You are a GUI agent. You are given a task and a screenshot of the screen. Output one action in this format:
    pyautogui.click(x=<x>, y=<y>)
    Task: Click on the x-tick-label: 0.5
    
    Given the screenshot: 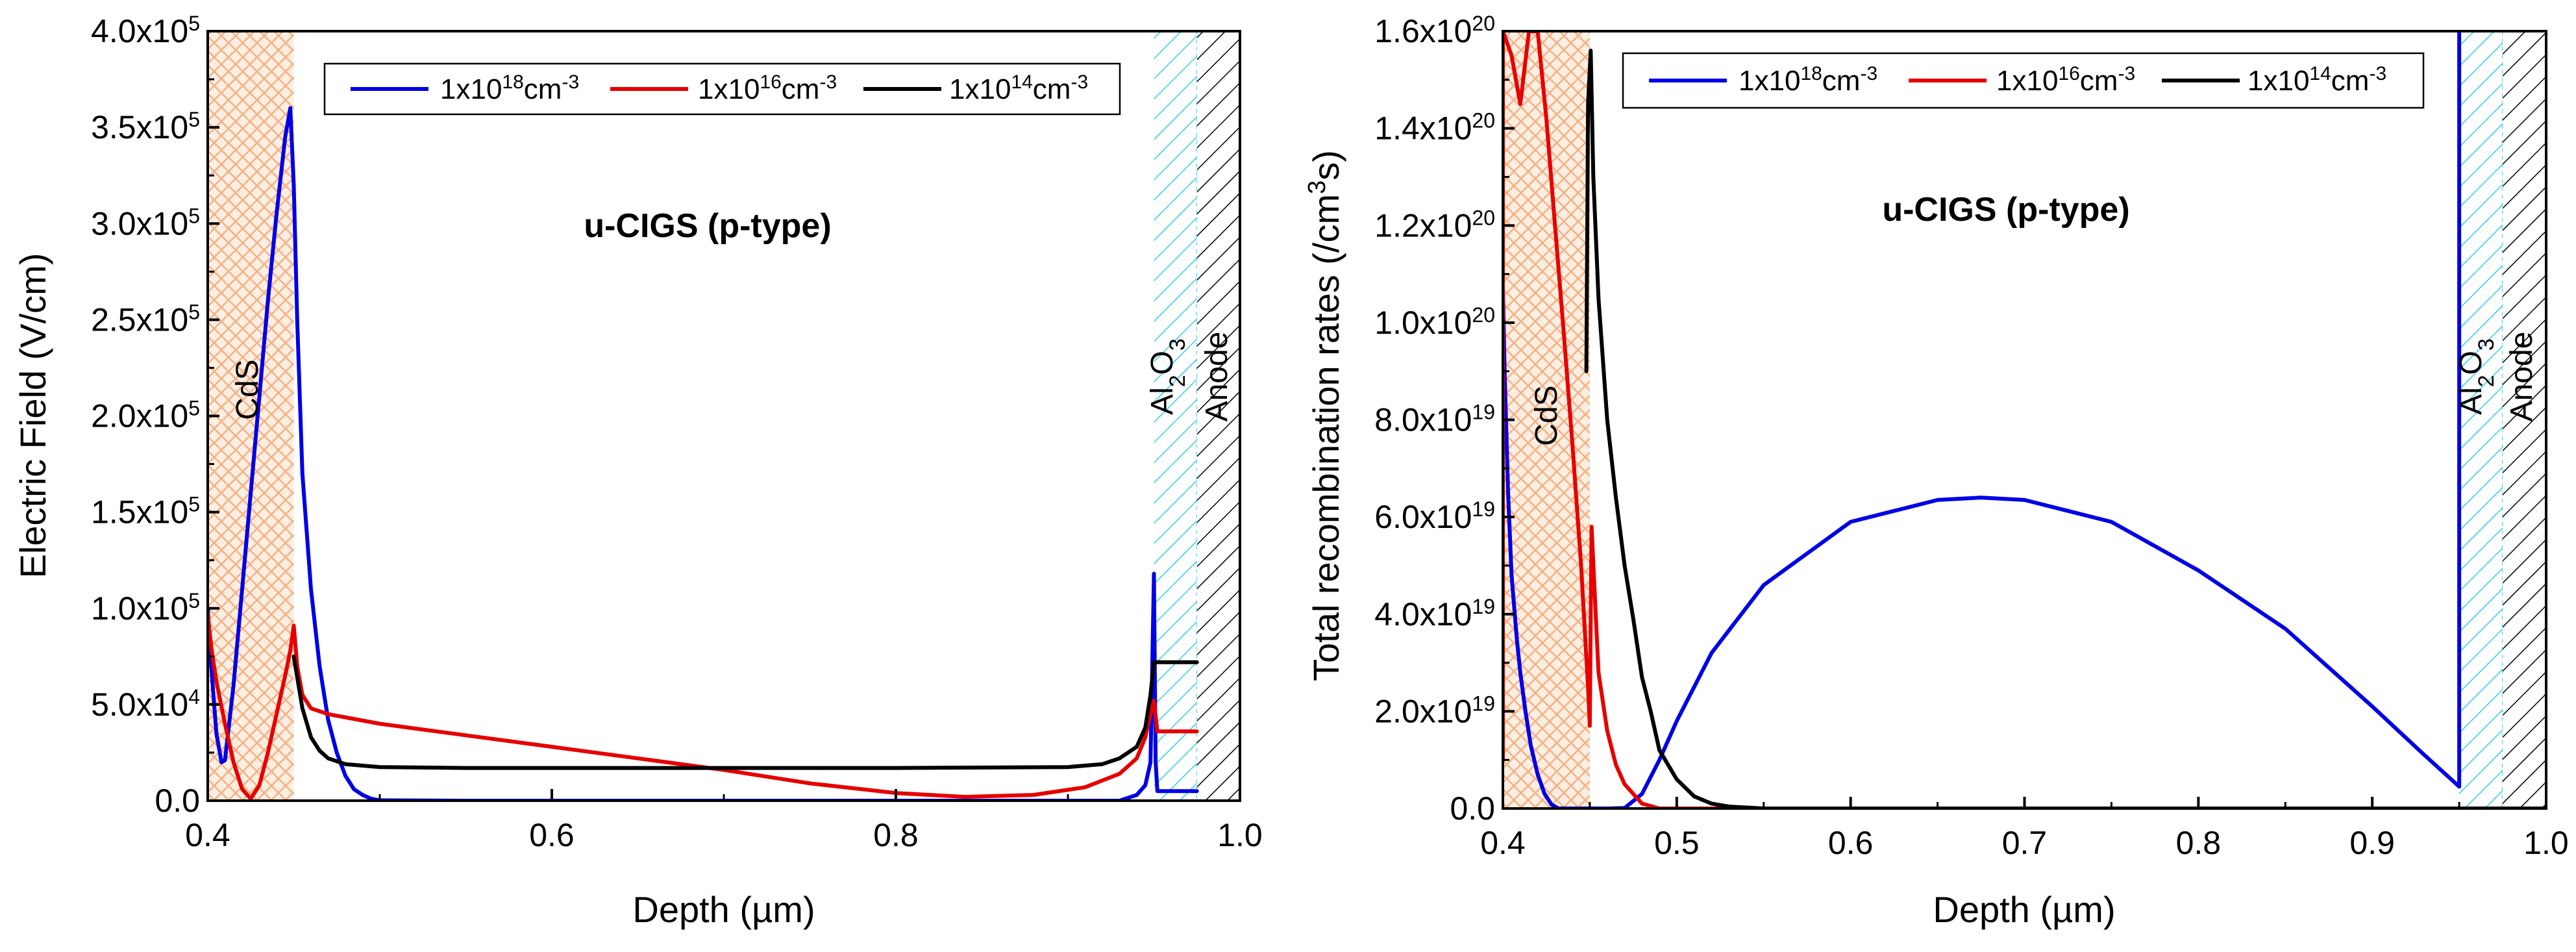 What is the action you would take?
    pyautogui.click(x=1677, y=843)
    